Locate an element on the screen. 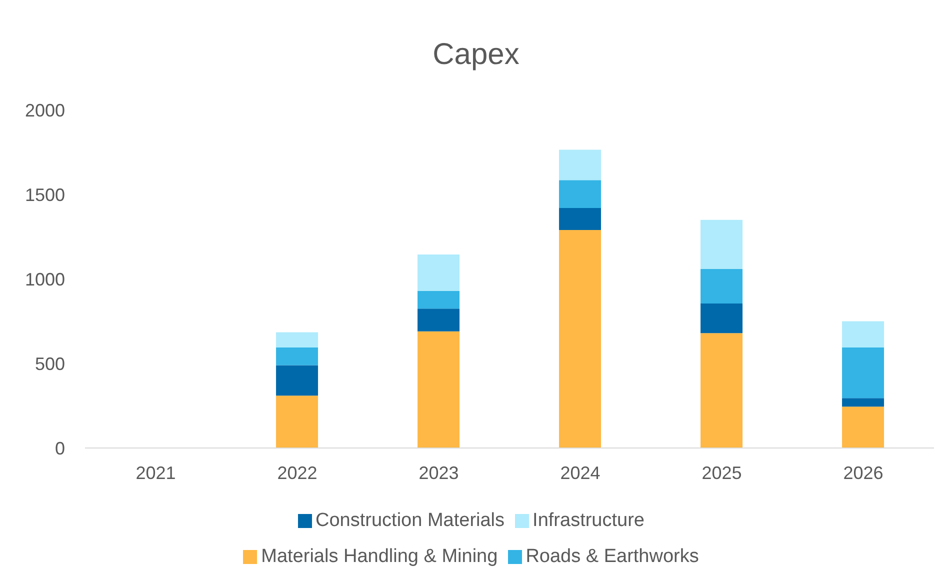  x-tick-label: 2025 is located at coordinates (722, 472).